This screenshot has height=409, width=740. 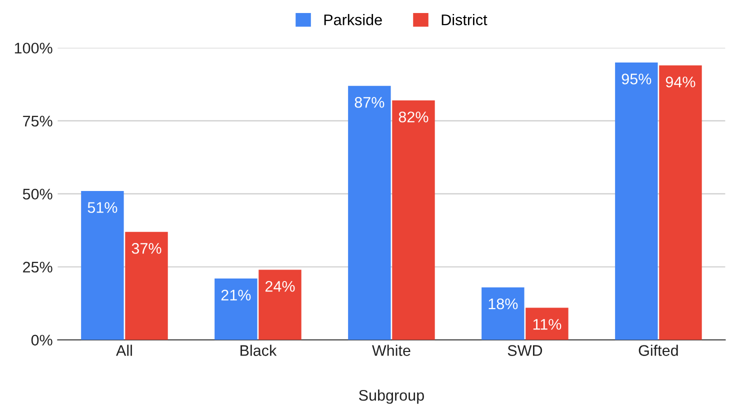 What do you see at coordinates (37, 121) in the screenshot?
I see `y-tick-label: 75%` at bounding box center [37, 121].